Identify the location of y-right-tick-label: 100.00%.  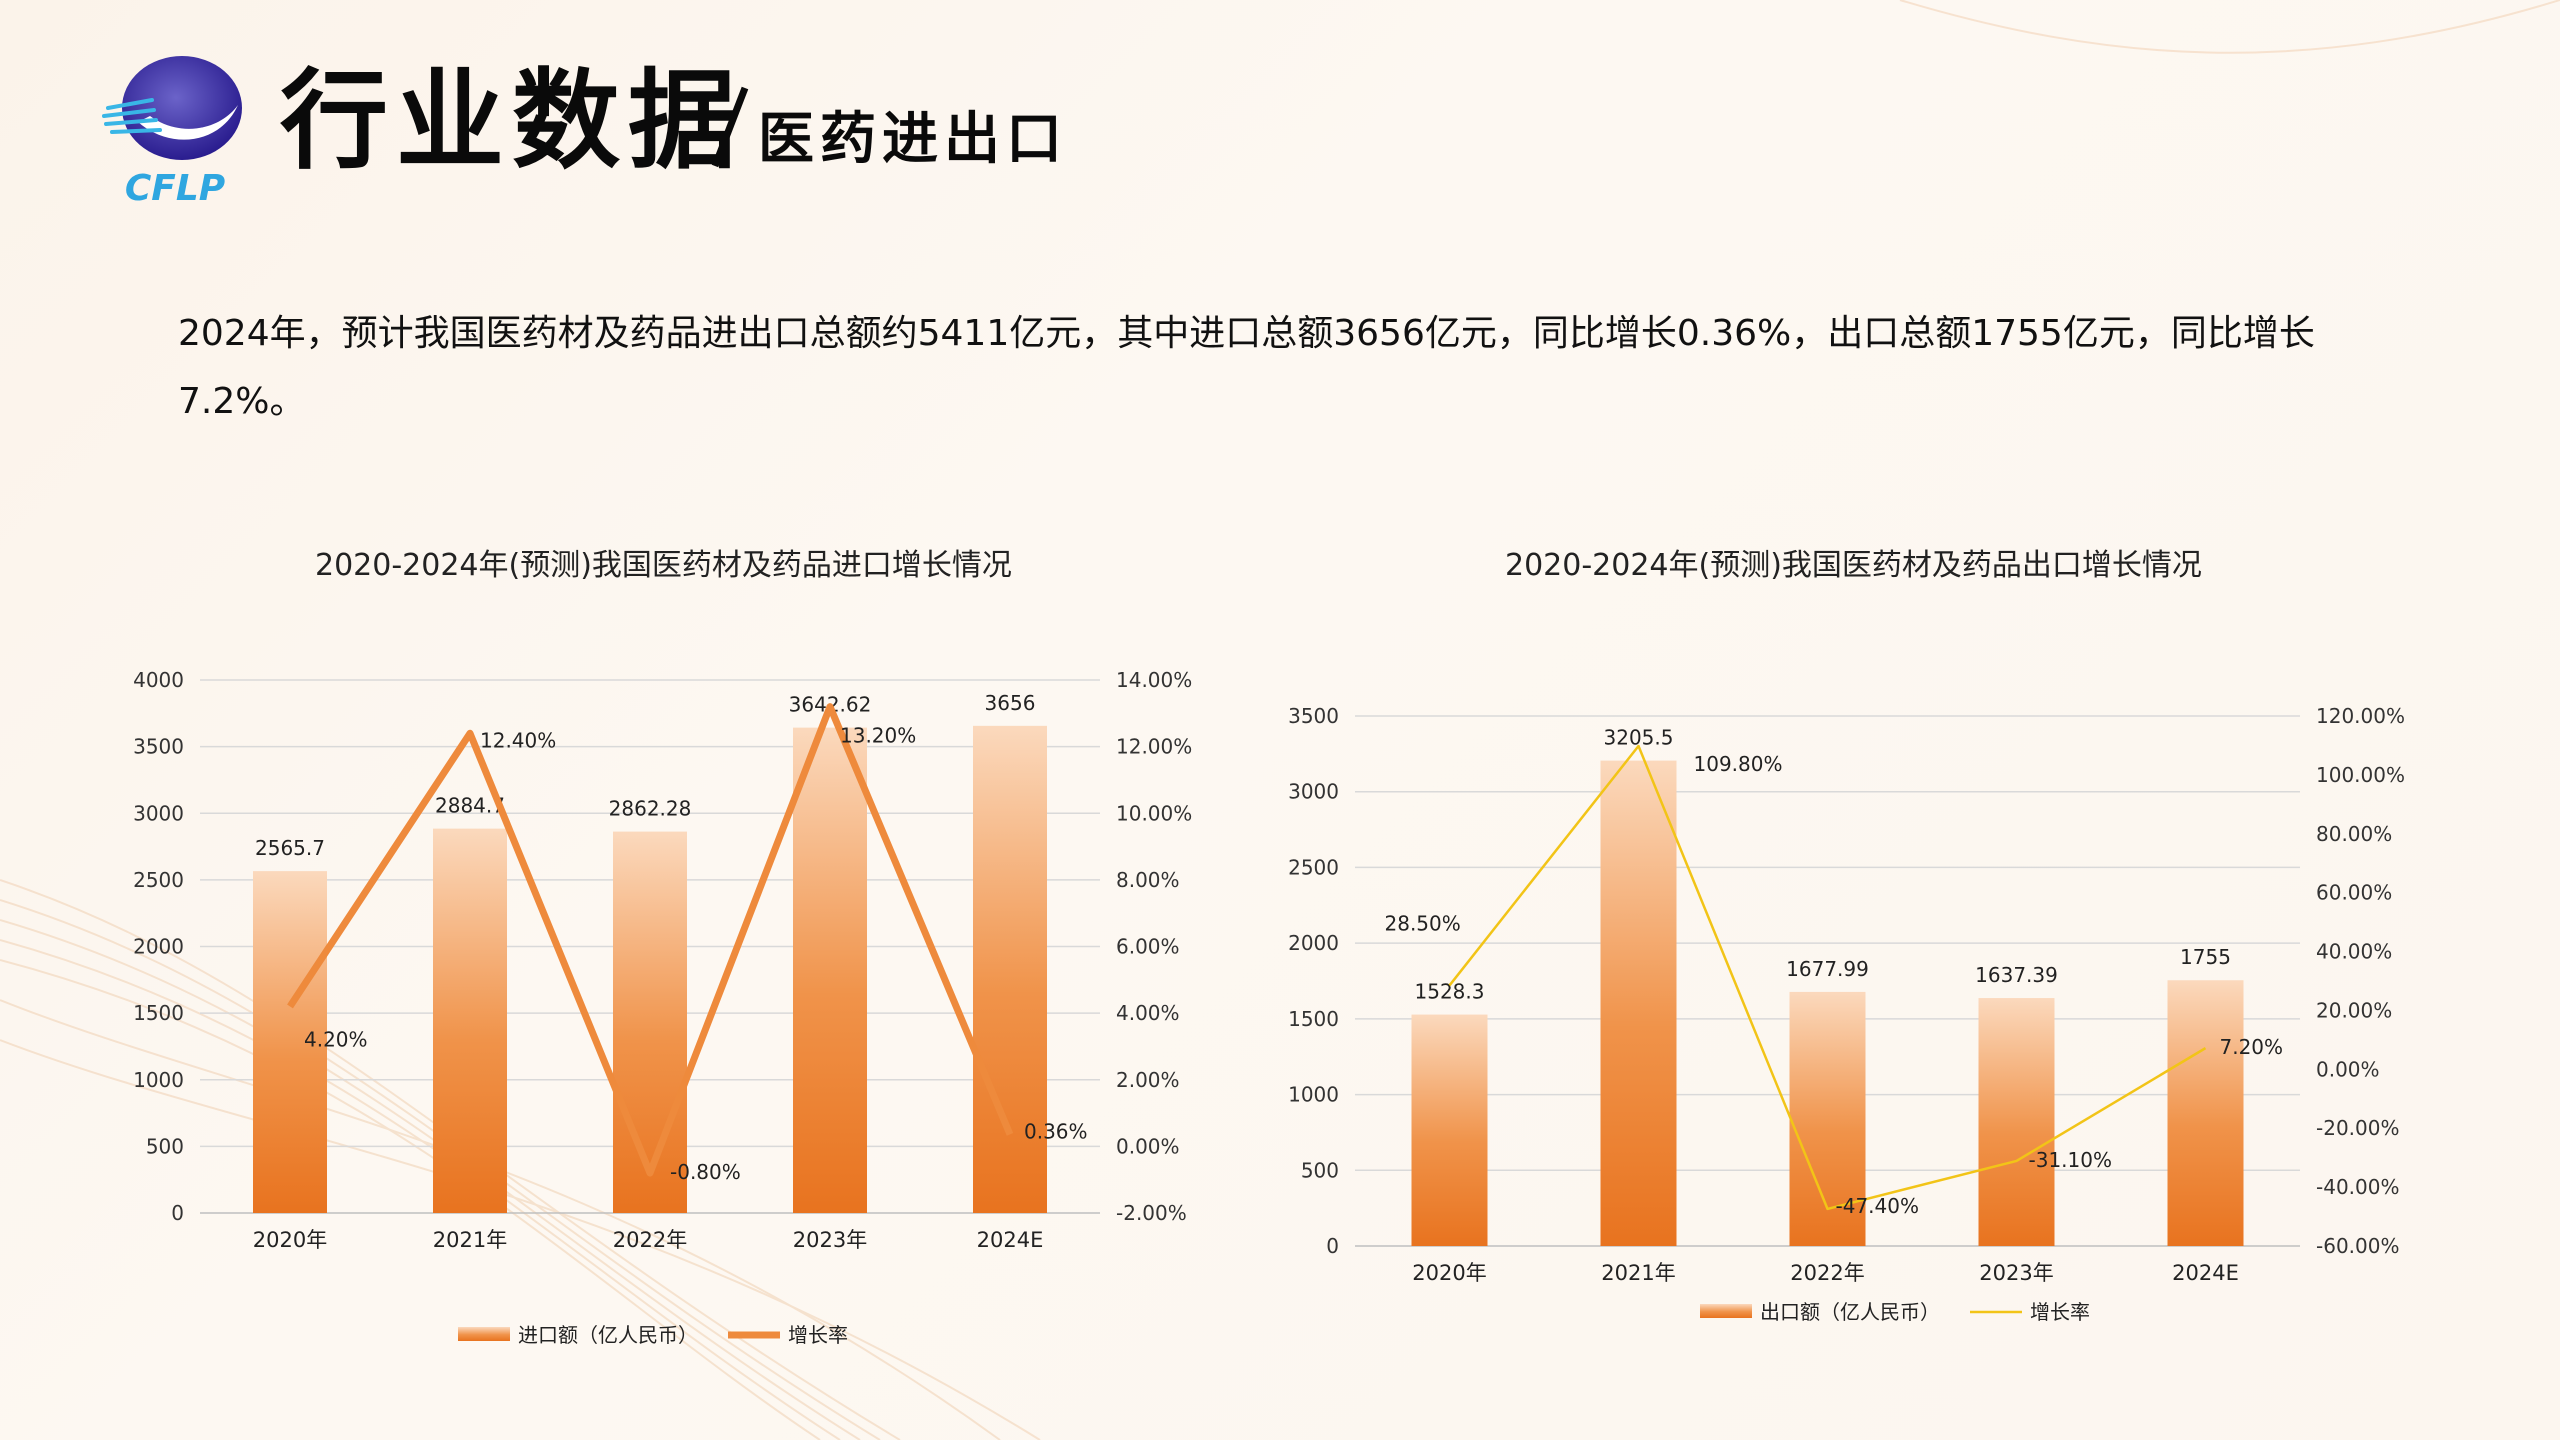
(2360, 775).